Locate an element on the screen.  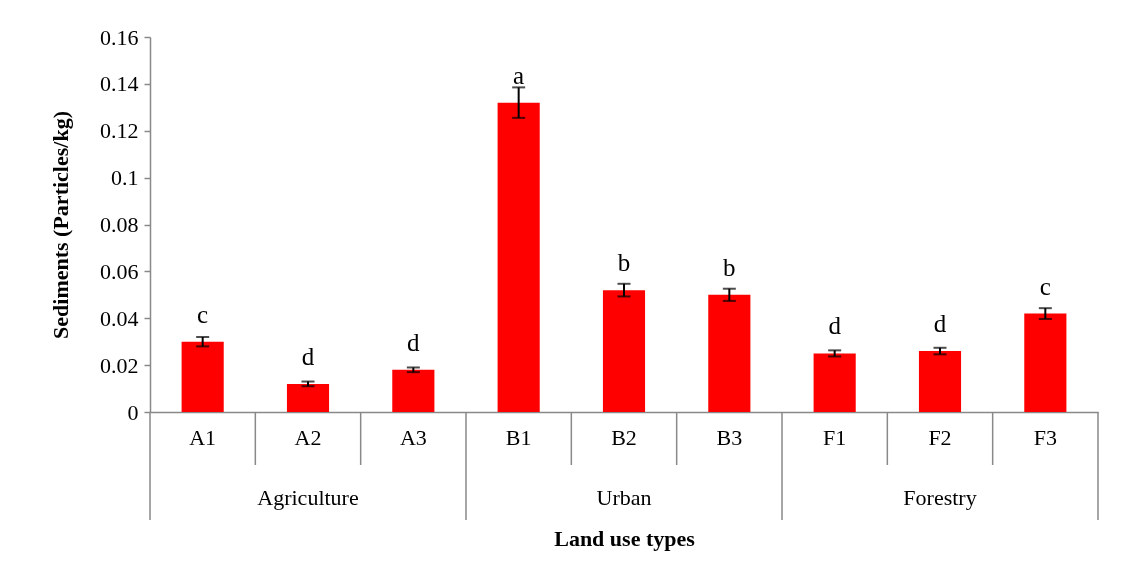
text: Forestry is located at coordinates (940, 497).